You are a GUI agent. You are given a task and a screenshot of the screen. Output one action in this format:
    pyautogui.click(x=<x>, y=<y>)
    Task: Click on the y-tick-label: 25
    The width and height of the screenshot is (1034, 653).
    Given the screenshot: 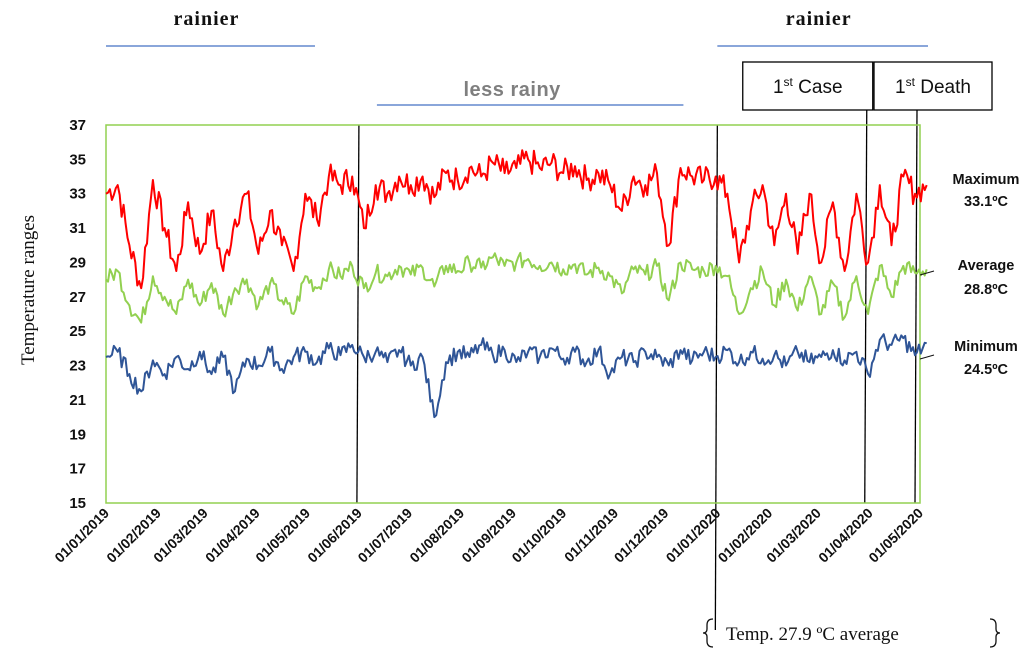 What is the action you would take?
    pyautogui.click(x=77, y=331)
    